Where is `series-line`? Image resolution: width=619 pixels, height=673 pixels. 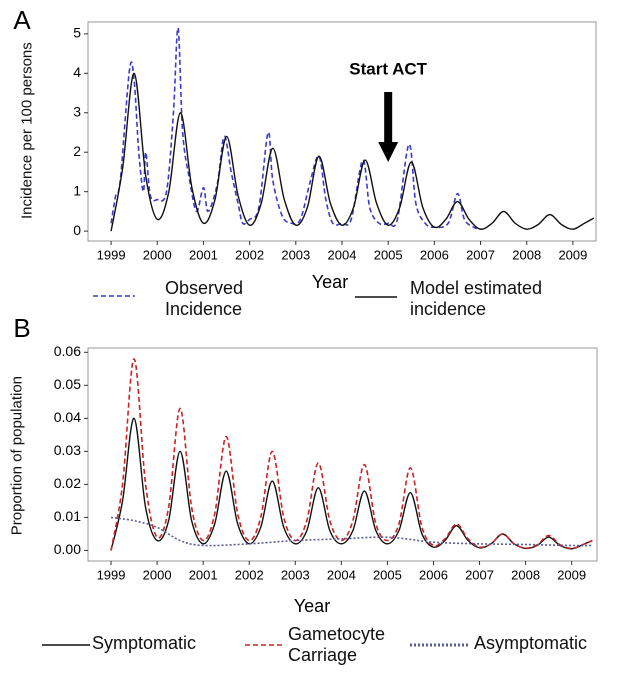 series-line is located at coordinates (351, 531).